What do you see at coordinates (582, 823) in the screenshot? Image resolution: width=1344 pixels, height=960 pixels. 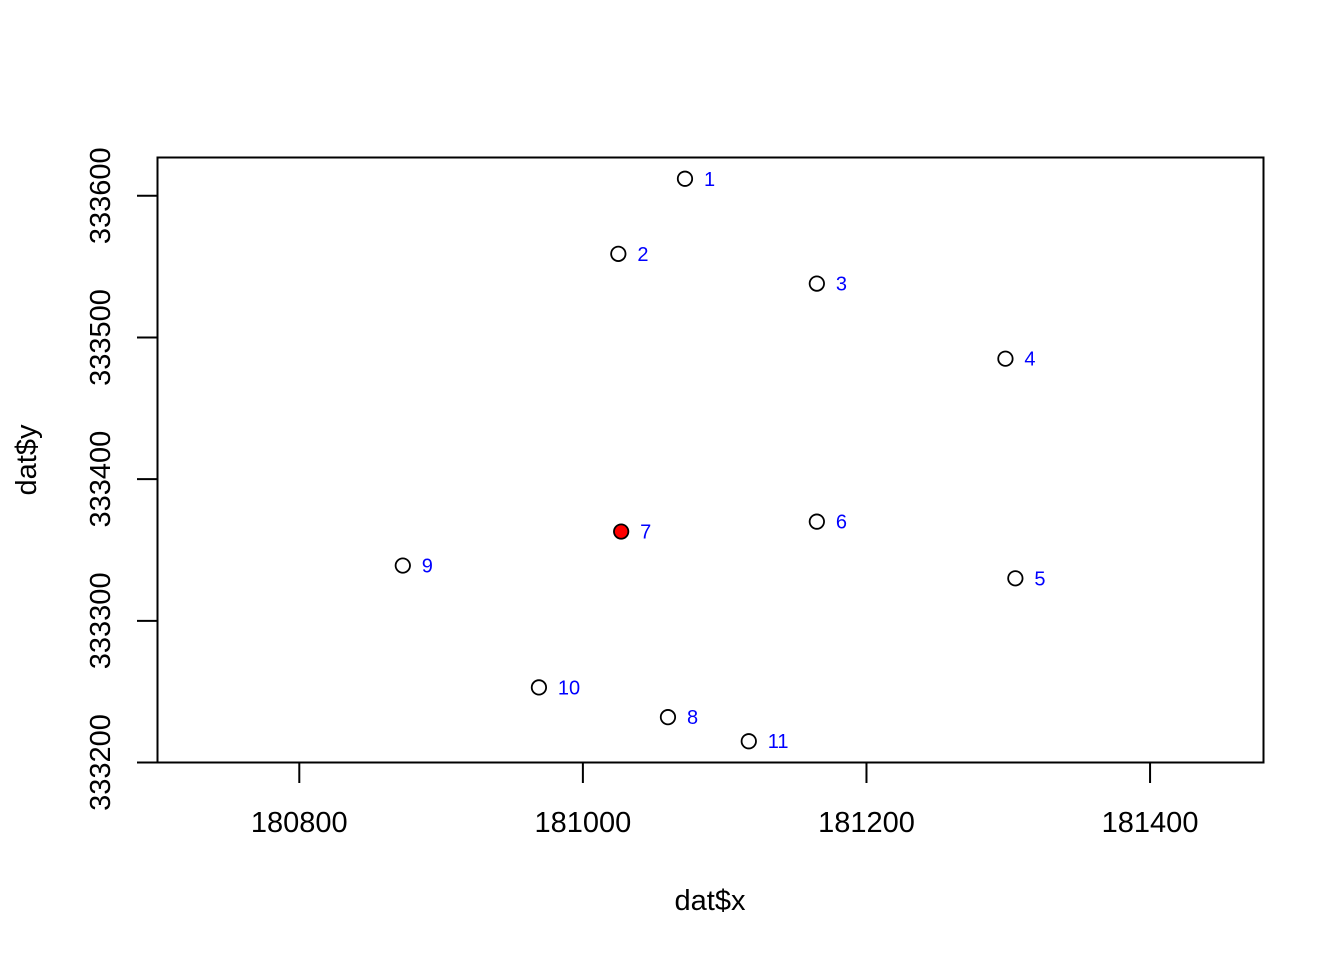 I see `x-tick-label: 181000` at bounding box center [582, 823].